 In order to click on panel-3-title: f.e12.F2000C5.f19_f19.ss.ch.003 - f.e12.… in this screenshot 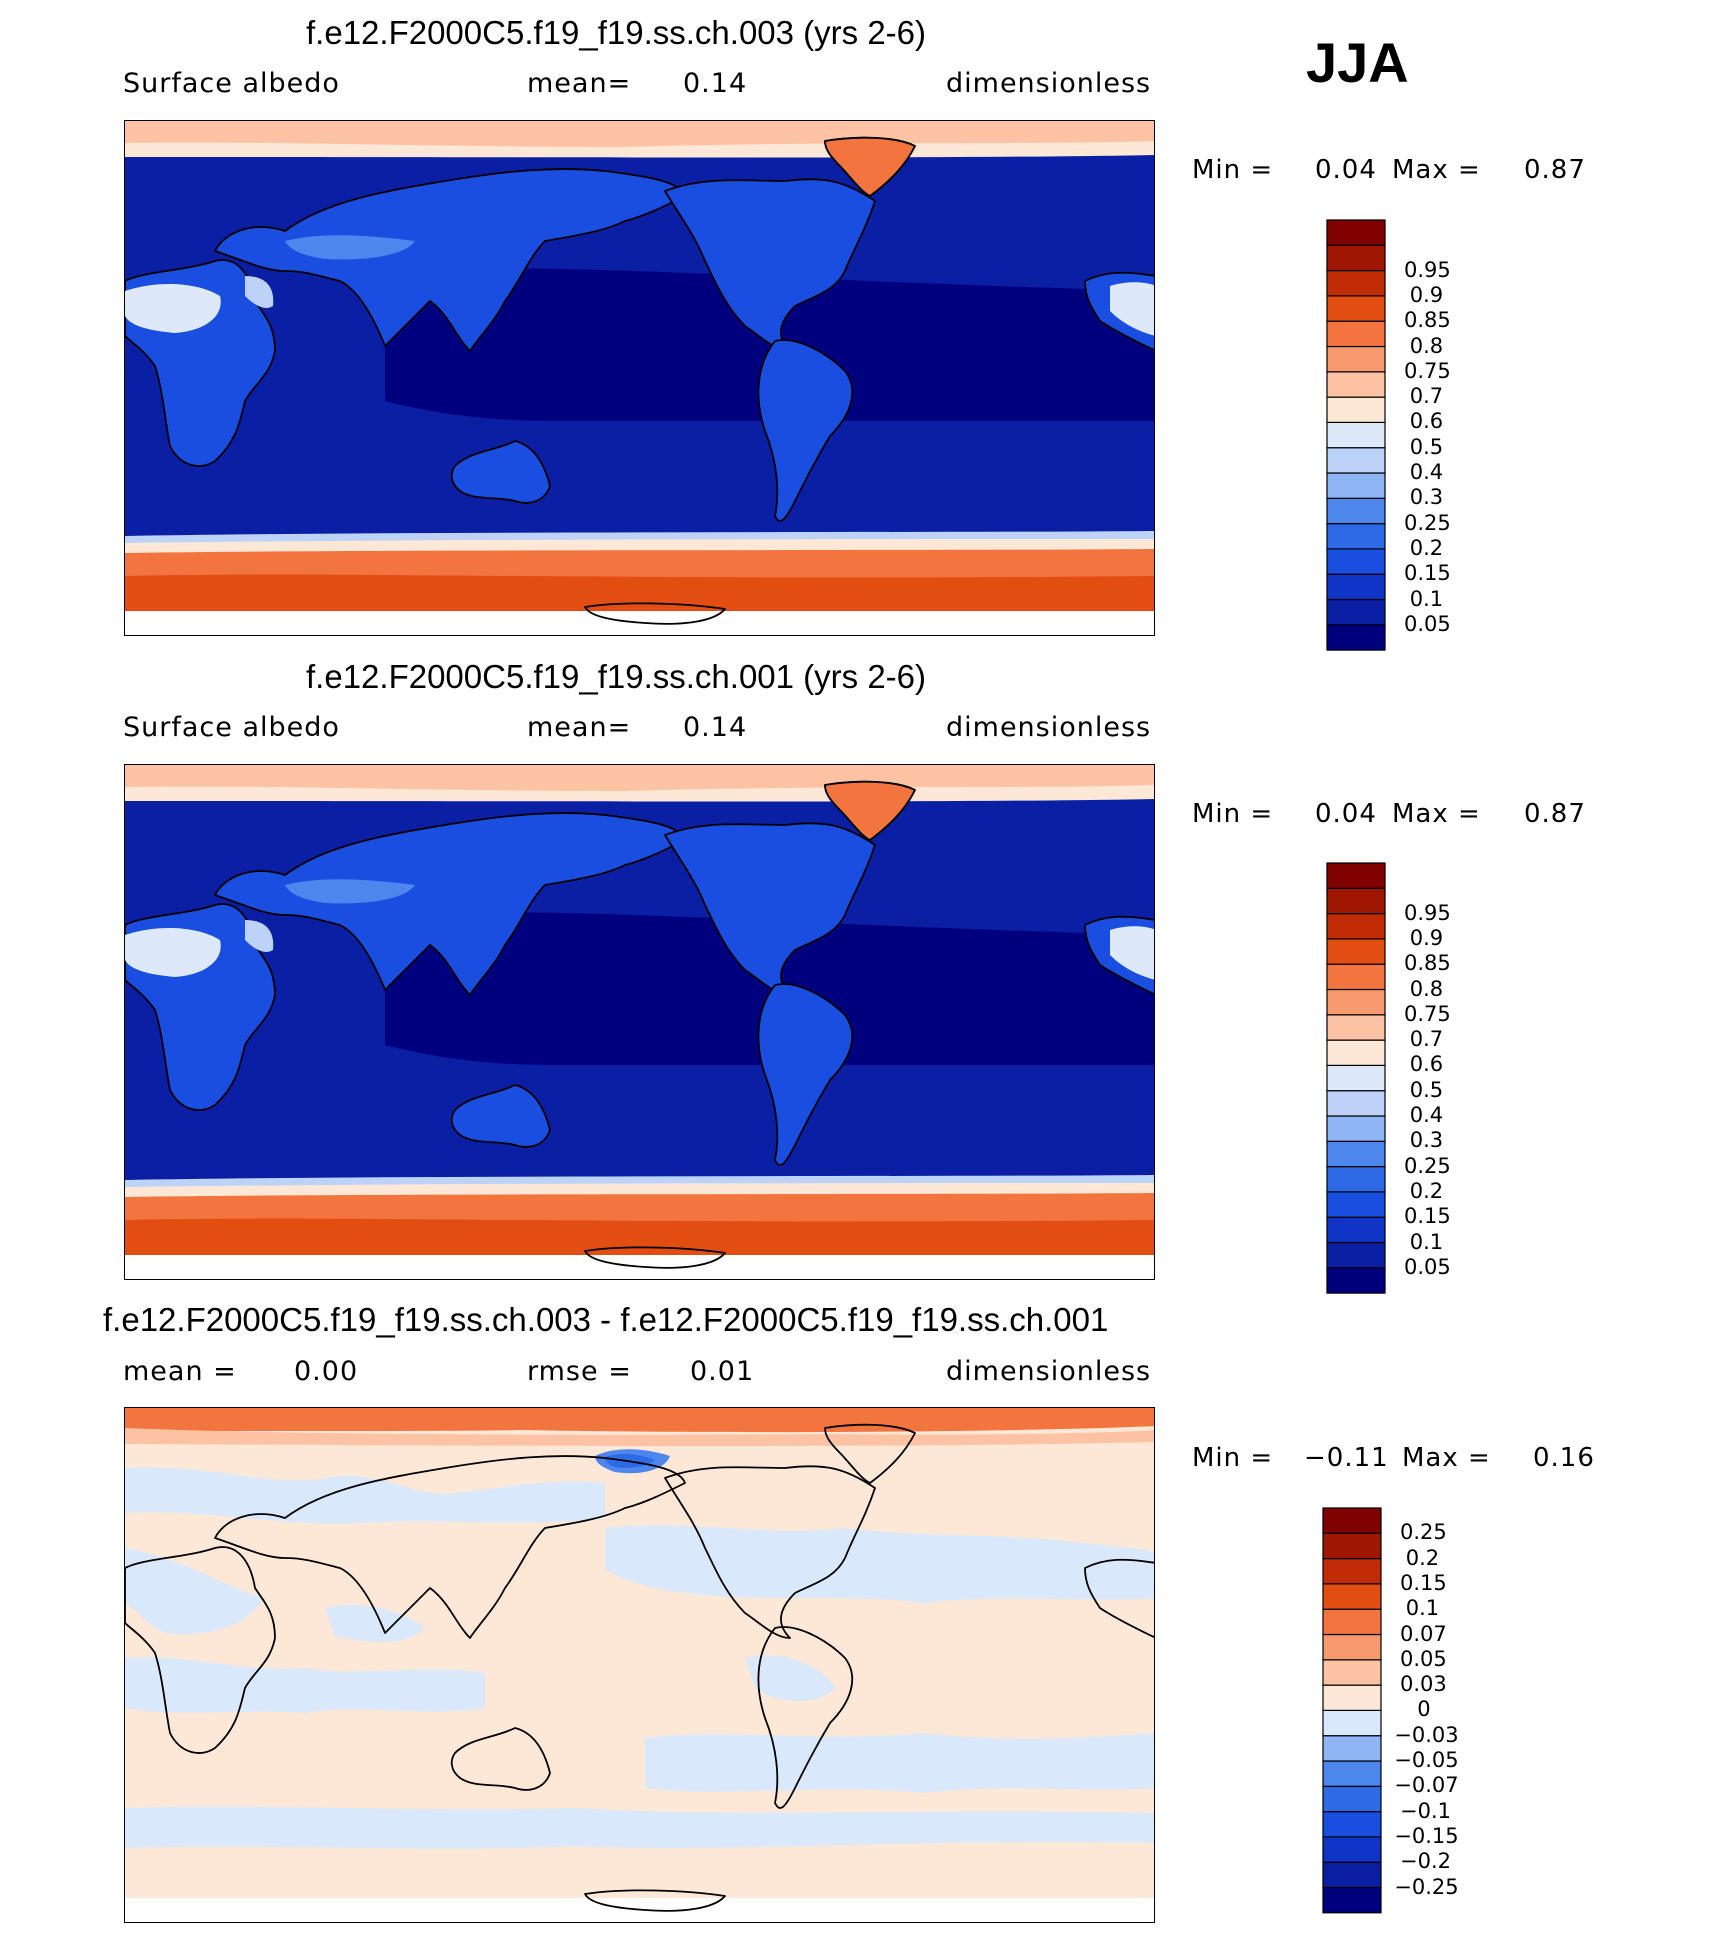, I will do `click(606, 1319)`.